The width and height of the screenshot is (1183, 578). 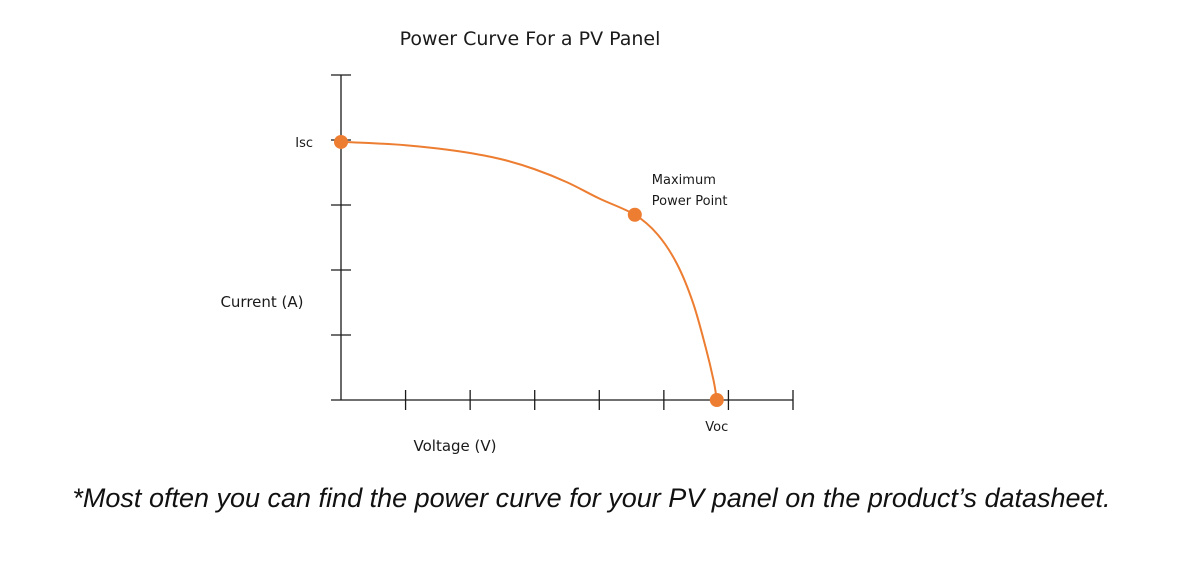 What do you see at coordinates (716, 427) in the screenshot?
I see `voc-label: Voc` at bounding box center [716, 427].